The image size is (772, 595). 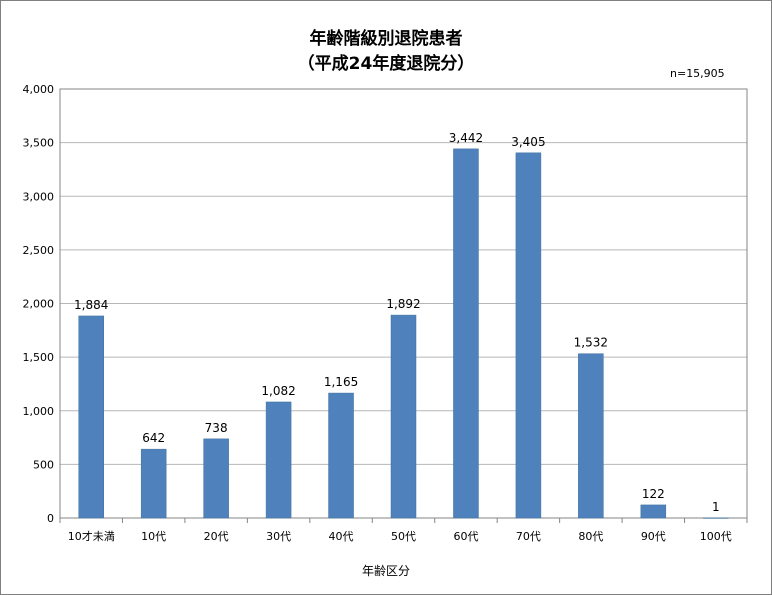 What do you see at coordinates (716, 536) in the screenshot?
I see `x-tick-label: 100代` at bounding box center [716, 536].